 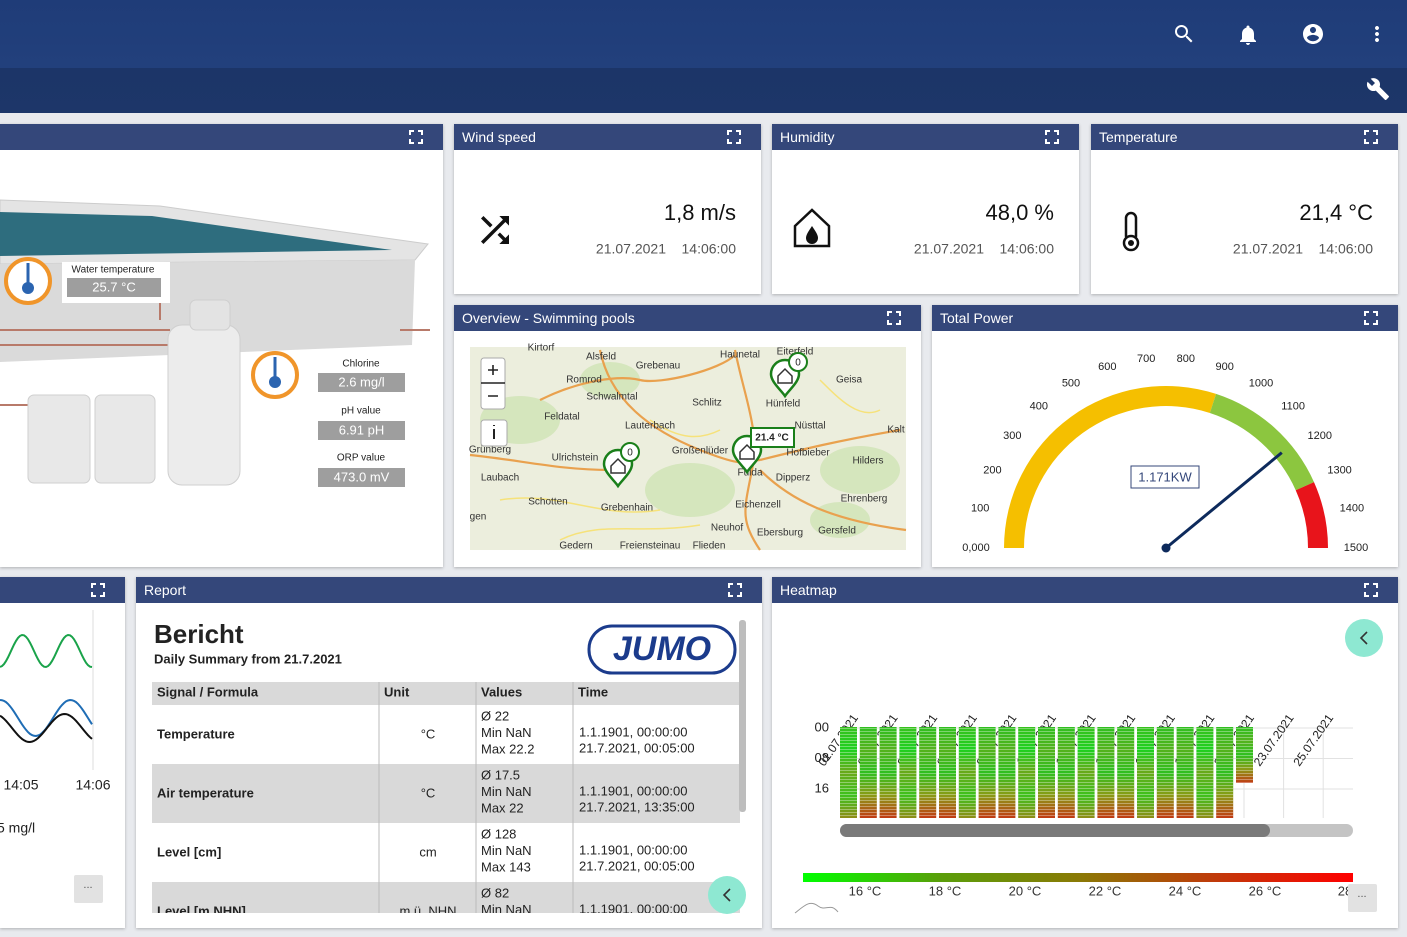 I want to click on account-button, so click(x=1313, y=34).